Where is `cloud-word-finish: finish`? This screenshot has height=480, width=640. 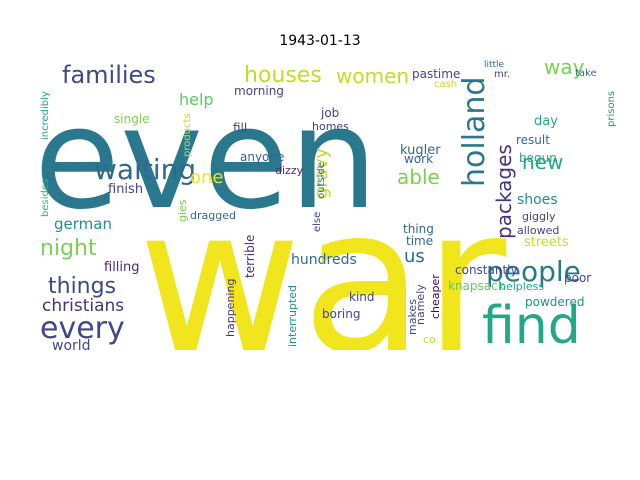 cloud-word-finish: finish is located at coordinates (125, 189).